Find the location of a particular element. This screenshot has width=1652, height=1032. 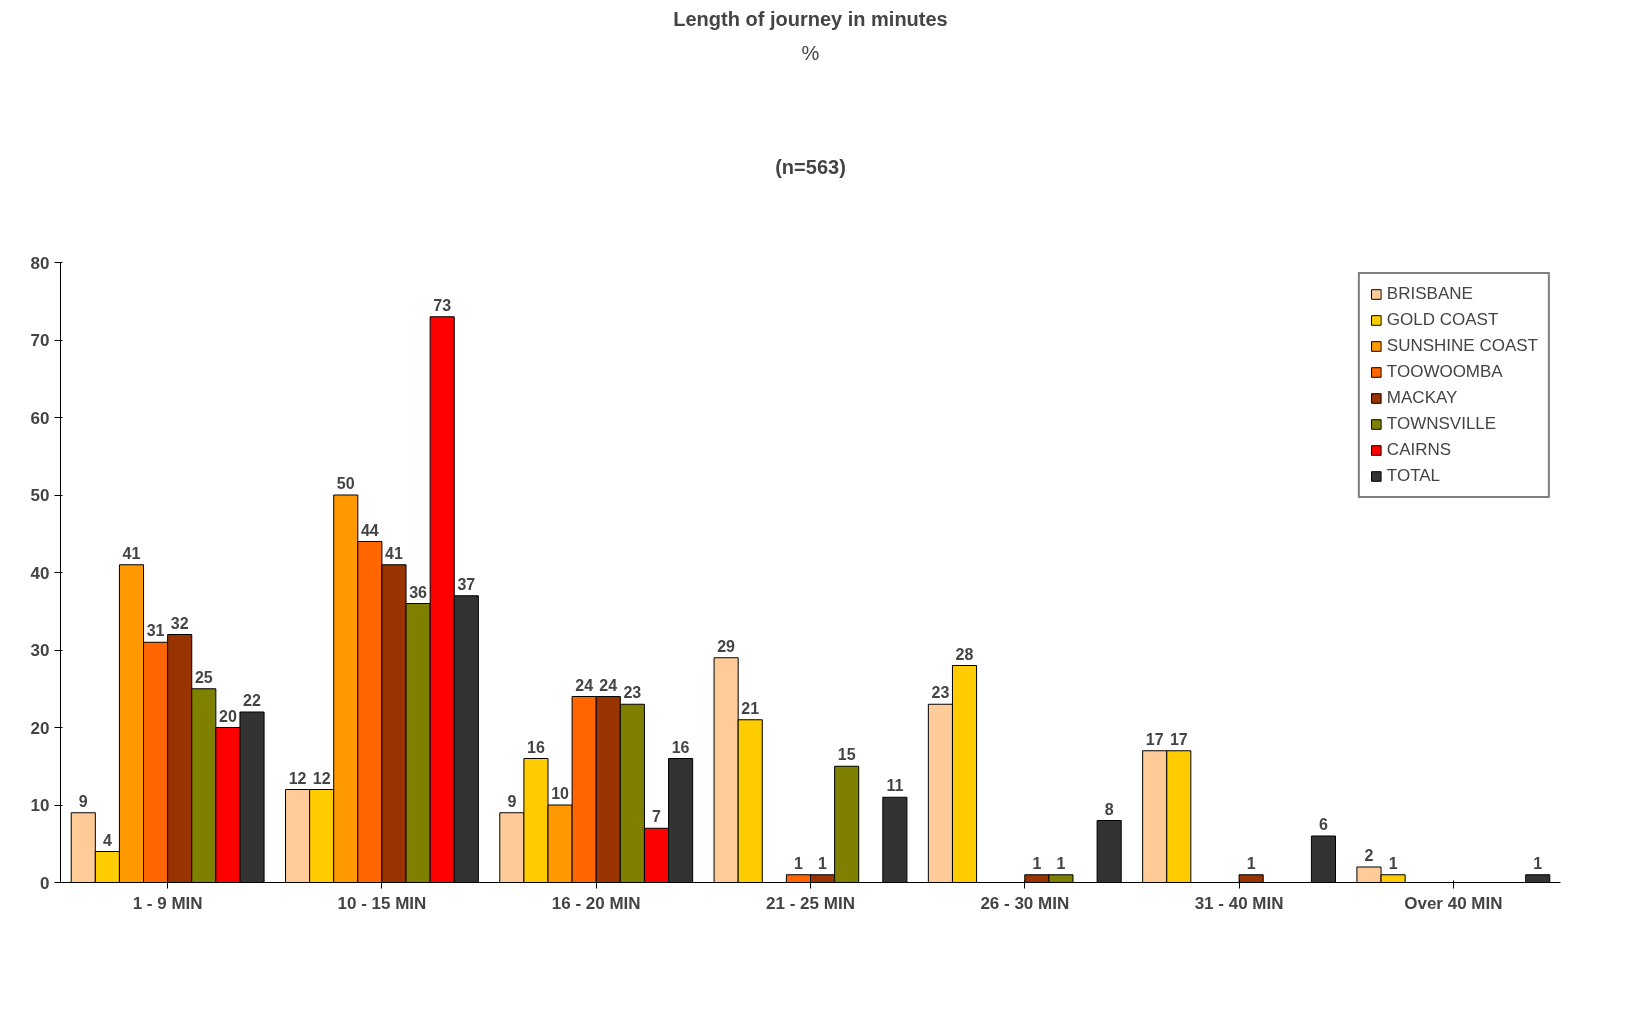

data-label: 73 is located at coordinates (442, 305).